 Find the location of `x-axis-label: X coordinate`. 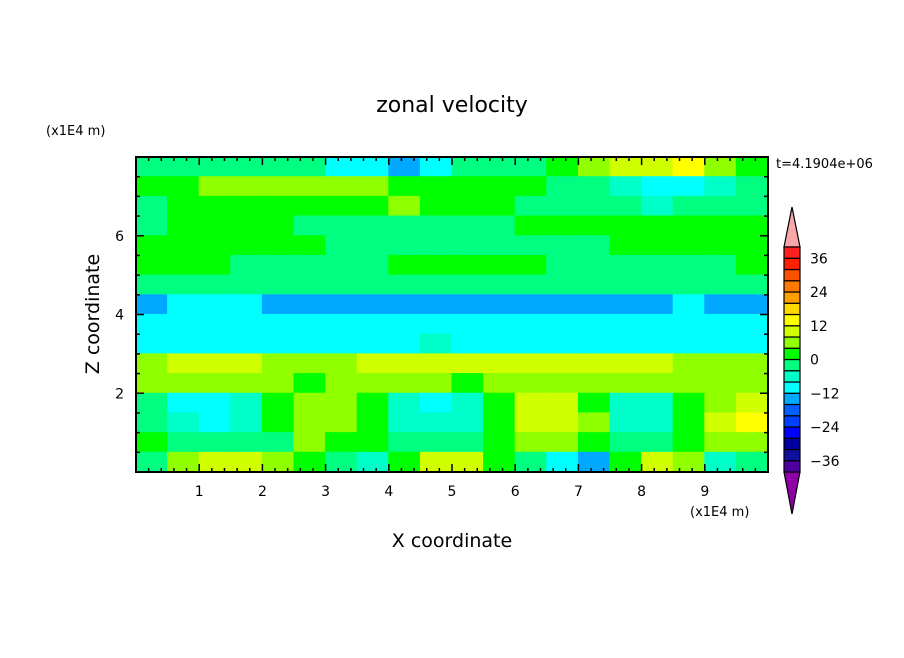

x-axis-label: X coordinate is located at coordinates (452, 541).